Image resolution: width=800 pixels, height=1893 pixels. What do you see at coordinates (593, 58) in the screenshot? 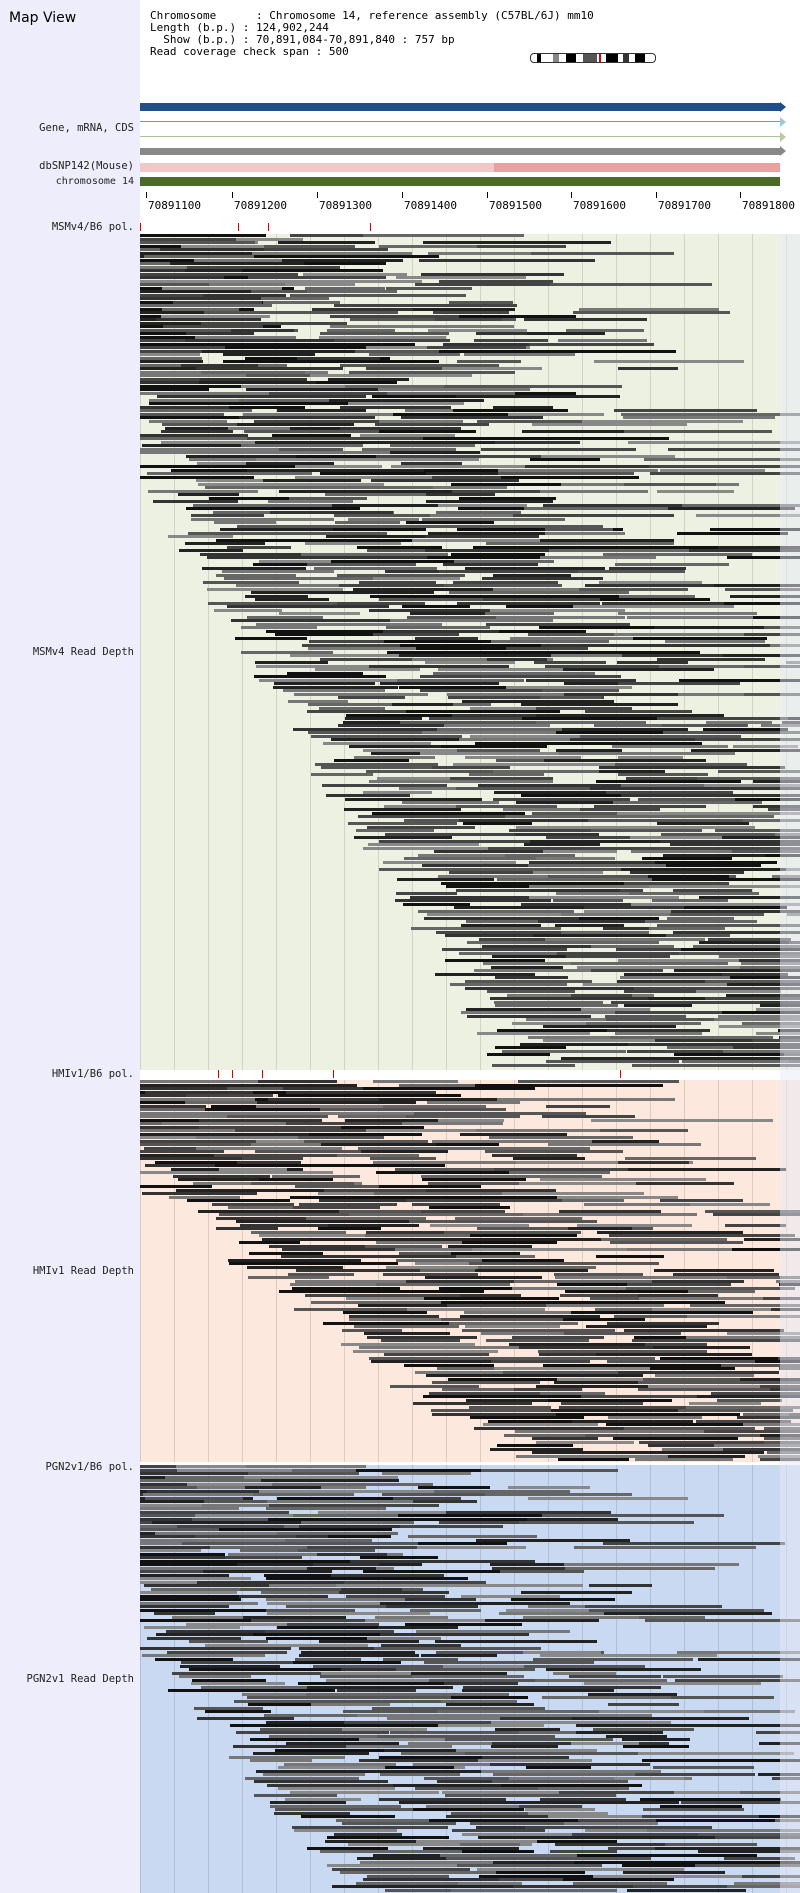
I see `chromosome-ideogram` at bounding box center [593, 58].